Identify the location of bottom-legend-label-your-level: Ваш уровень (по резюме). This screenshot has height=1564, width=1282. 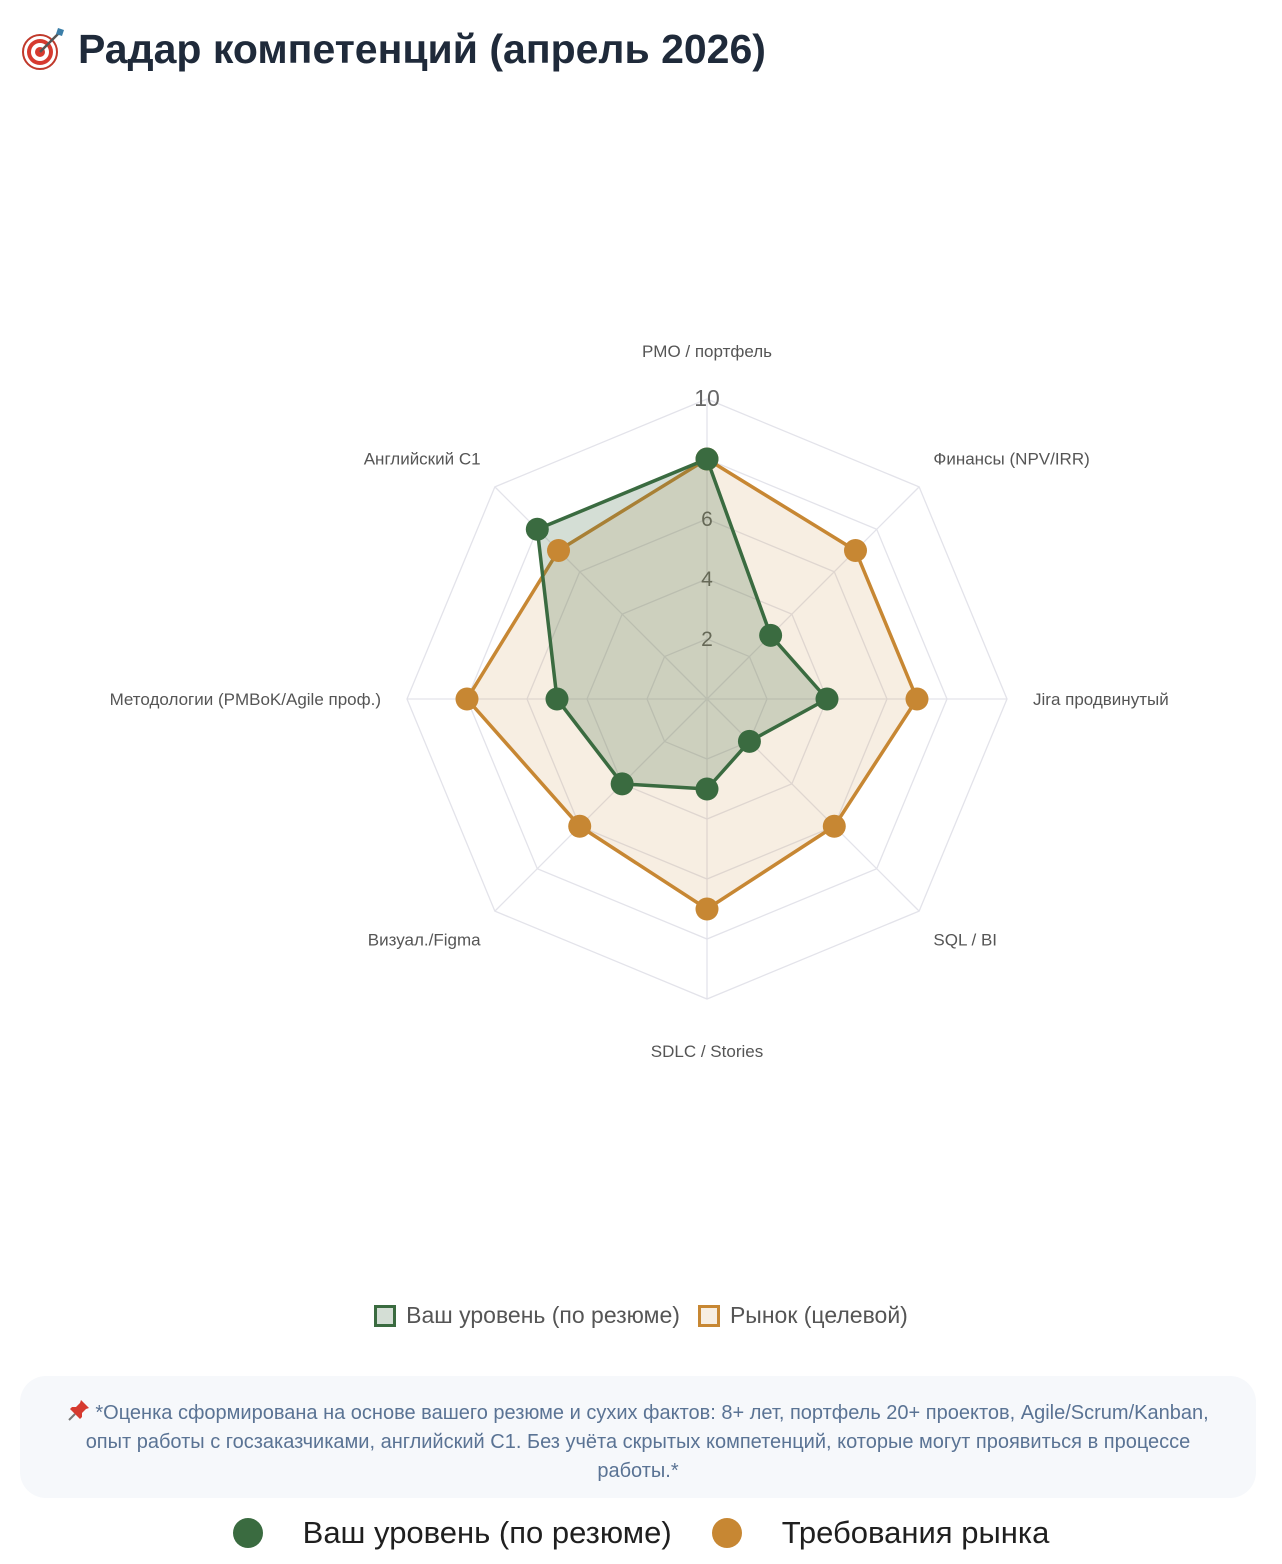
(487, 1532).